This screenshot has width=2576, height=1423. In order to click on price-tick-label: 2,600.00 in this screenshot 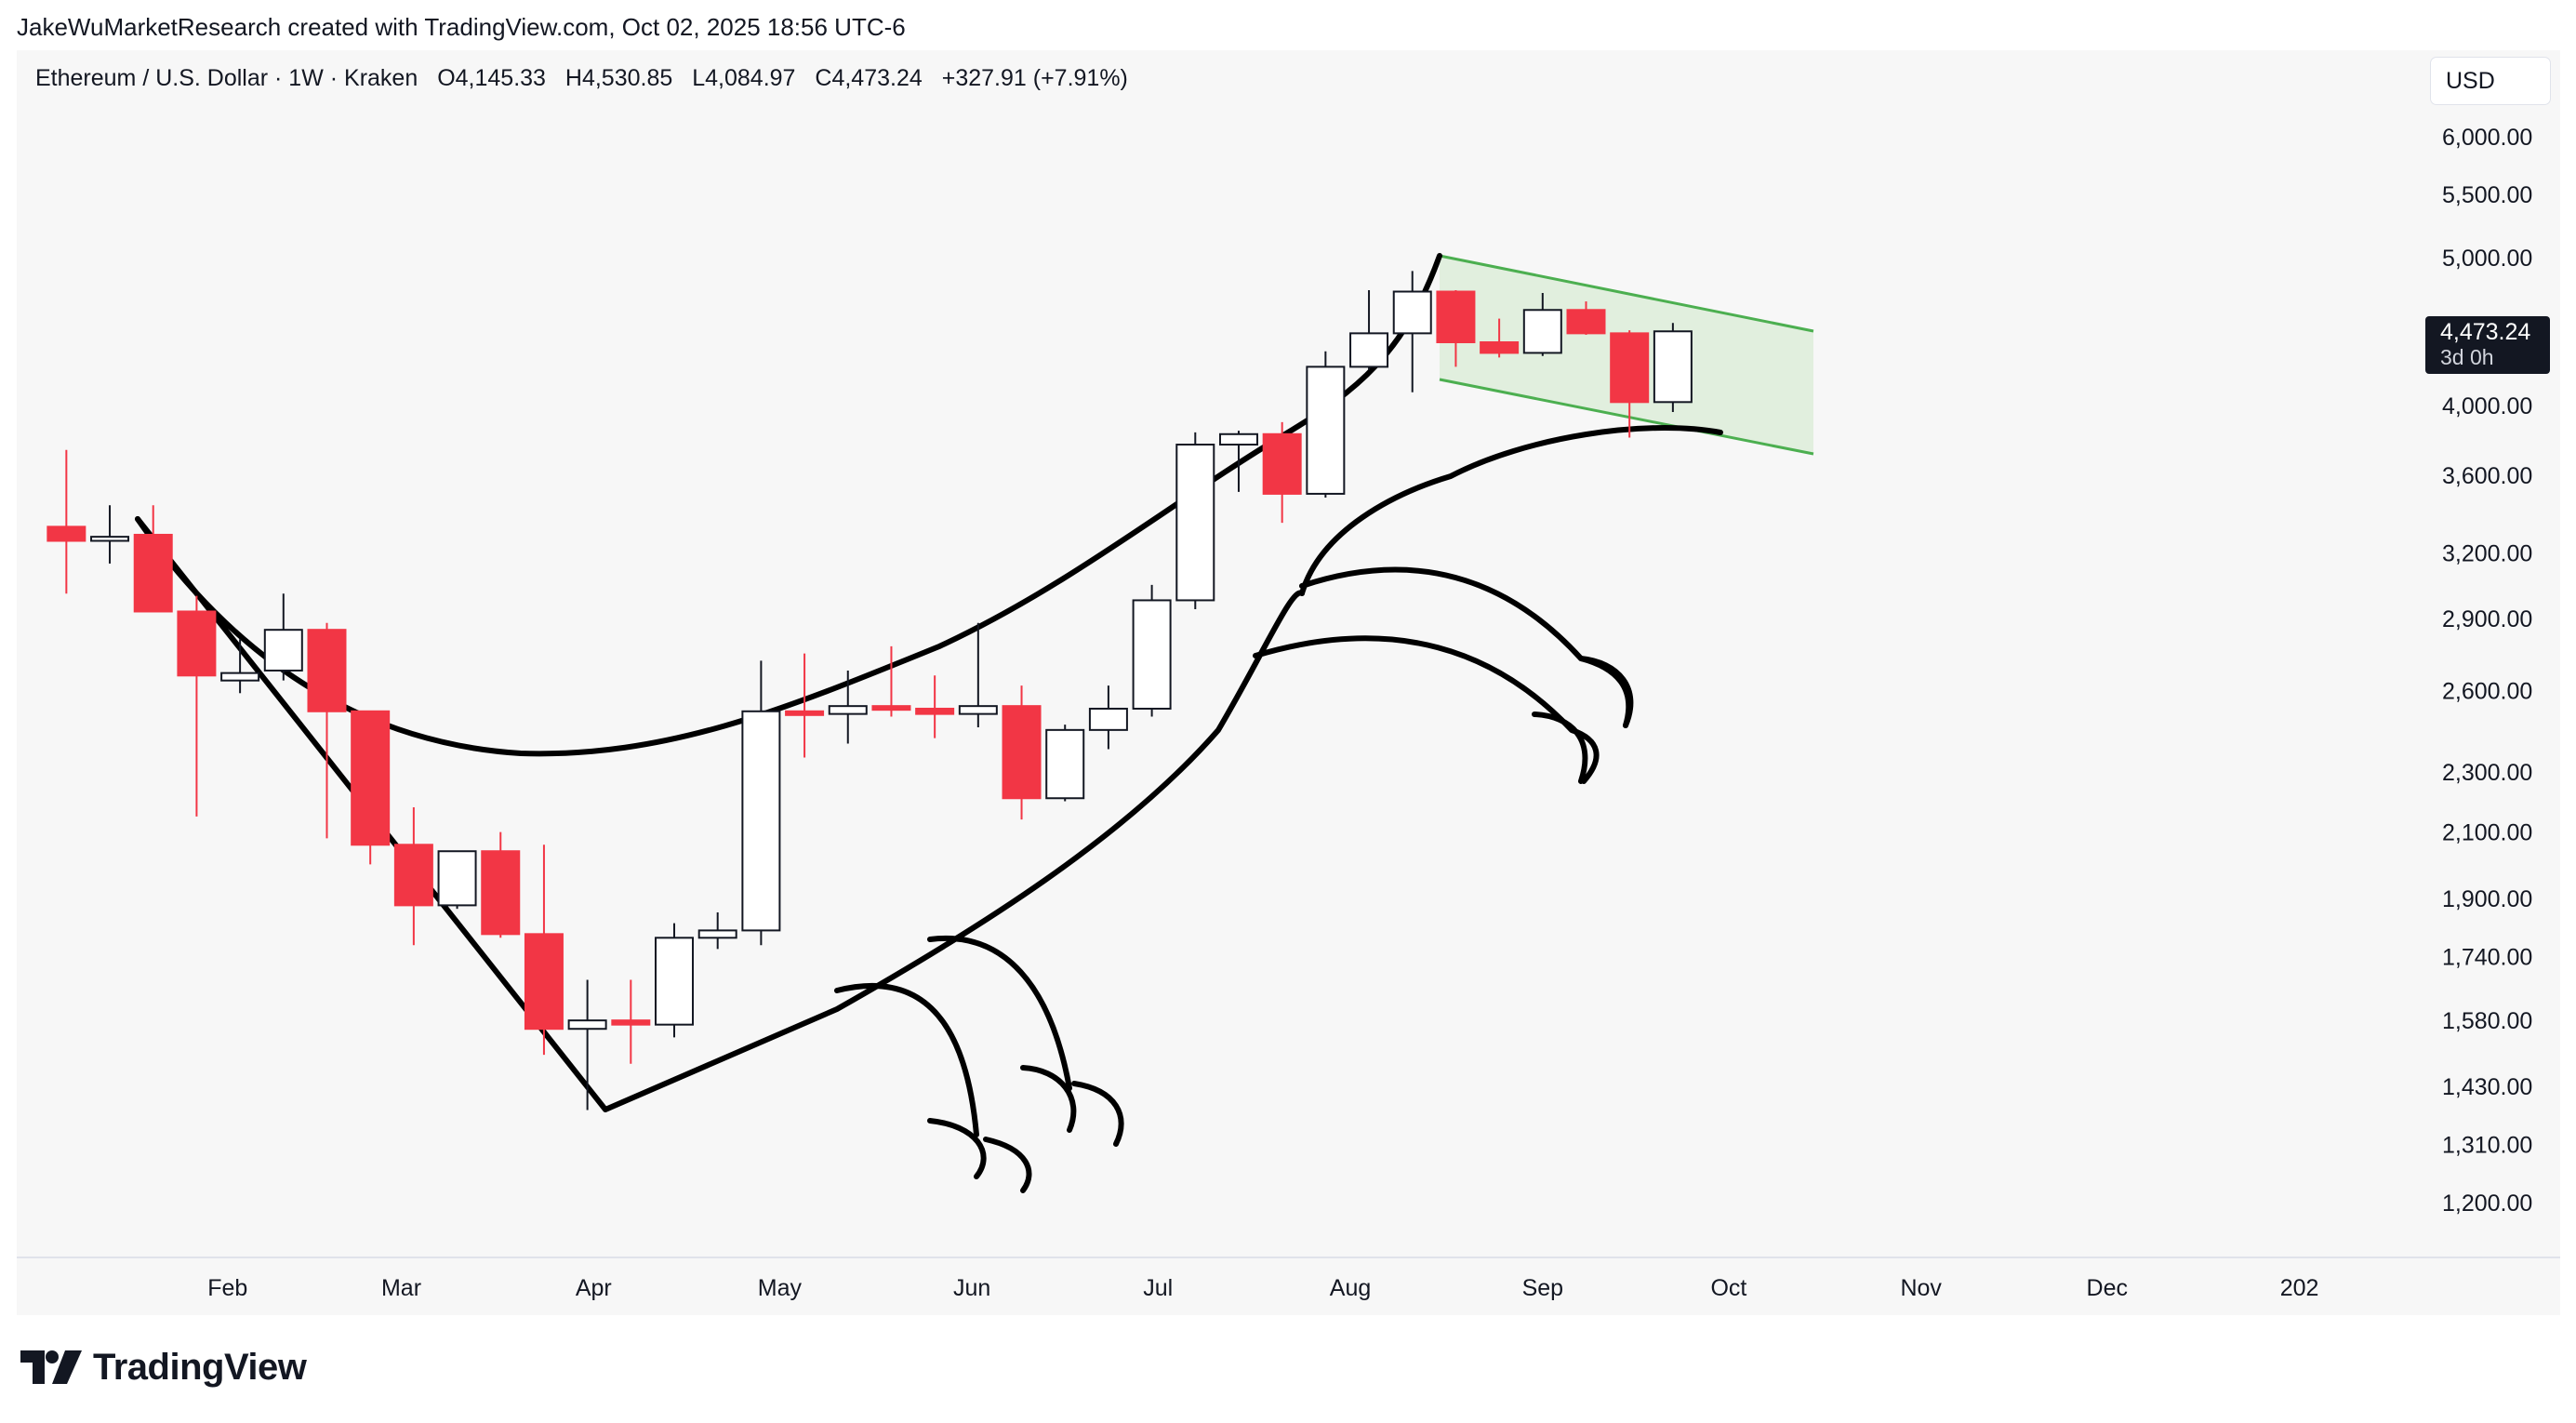, I will do `click(2487, 692)`.